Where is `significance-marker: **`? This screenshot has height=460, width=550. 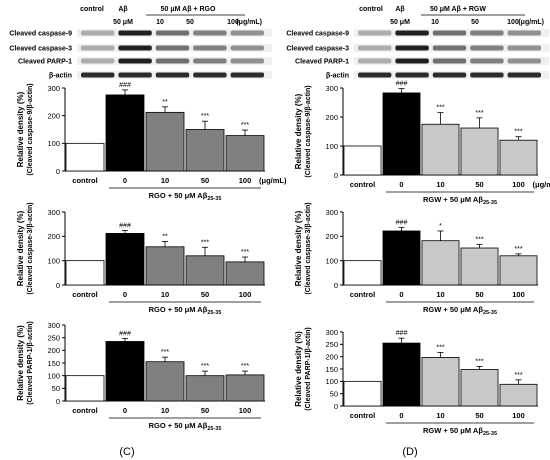
significance-marker: ** is located at coordinates (165, 236).